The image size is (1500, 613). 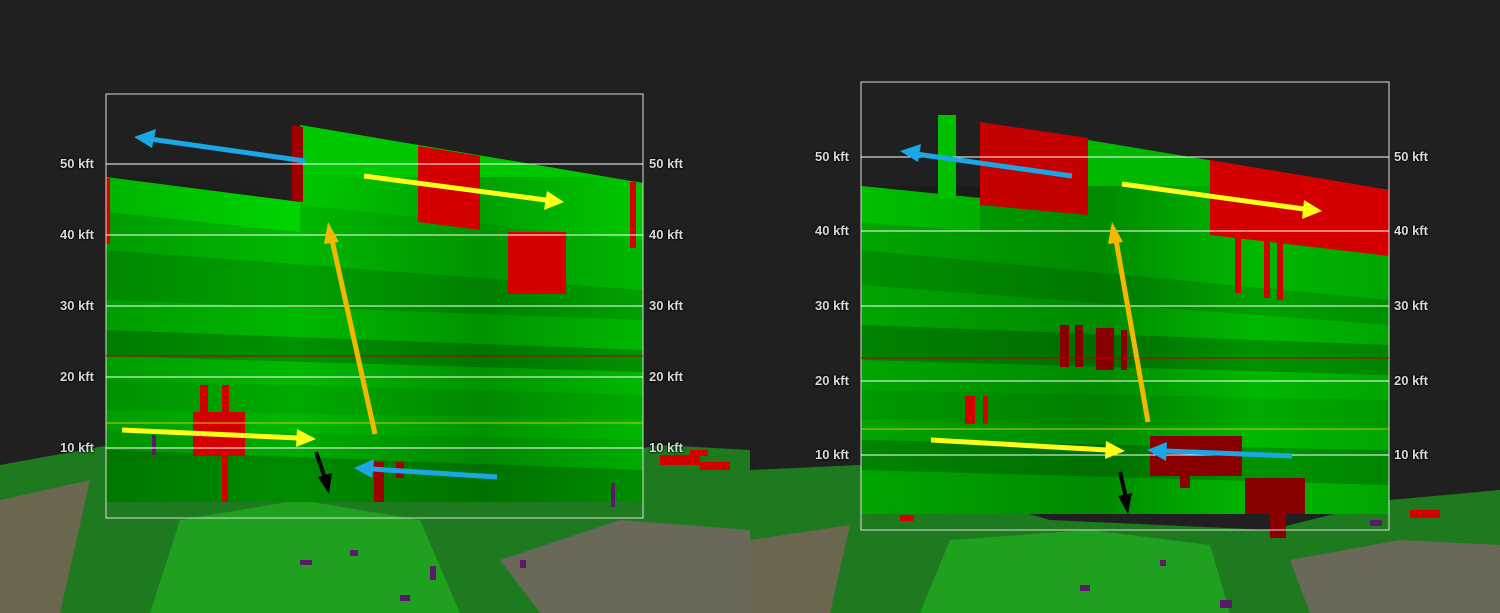 What do you see at coordinates (832, 380) in the screenshot?
I see `right-axis-label-20kft-left: 20 kft` at bounding box center [832, 380].